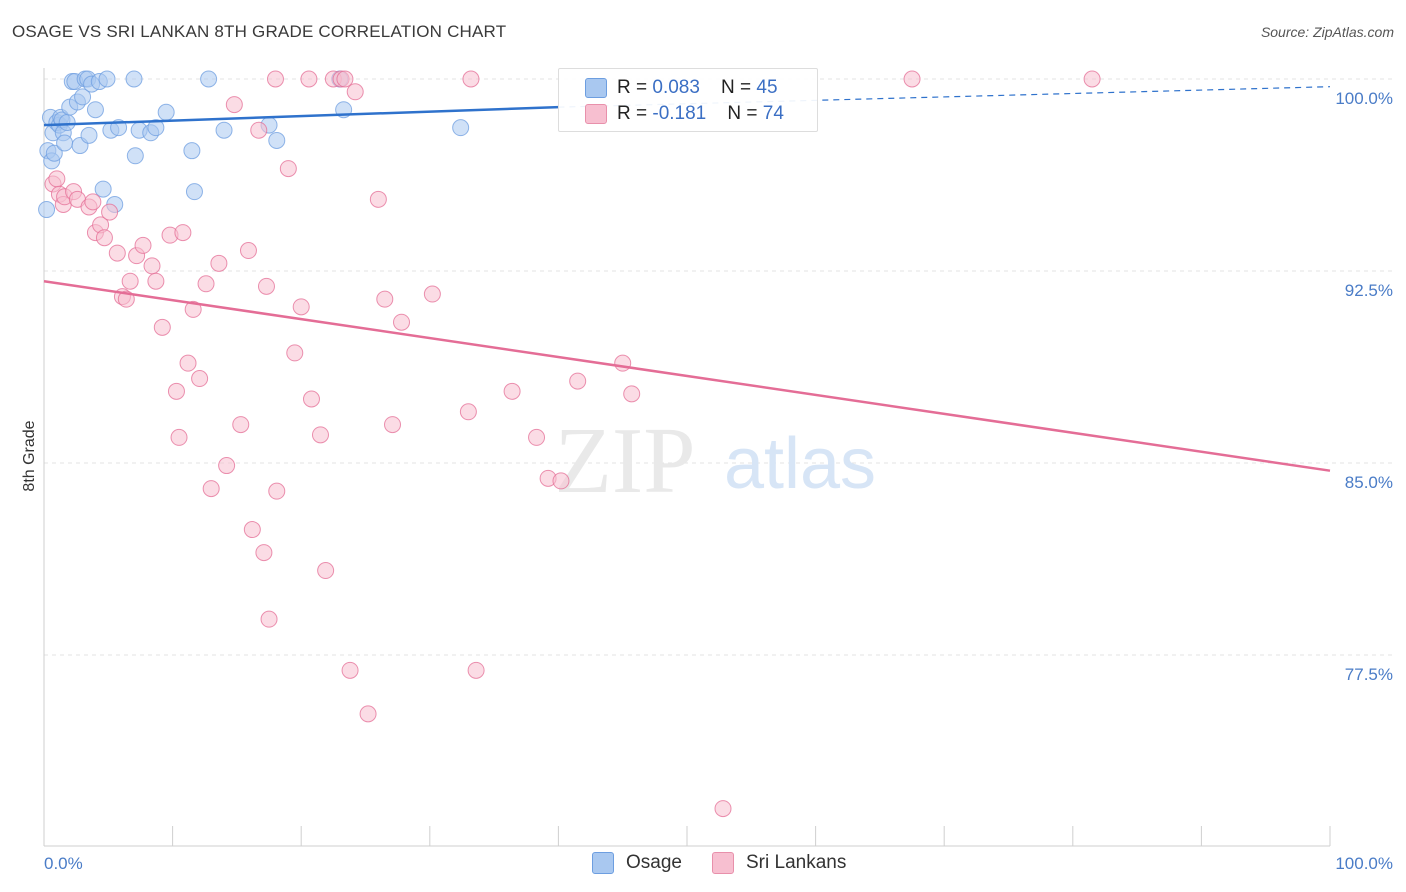 The width and height of the screenshot is (1406, 892). What do you see at coordinates (29, 455) in the screenshot?
I see `y-axis-label: 8th Grade` at bounding box center [29, 455].